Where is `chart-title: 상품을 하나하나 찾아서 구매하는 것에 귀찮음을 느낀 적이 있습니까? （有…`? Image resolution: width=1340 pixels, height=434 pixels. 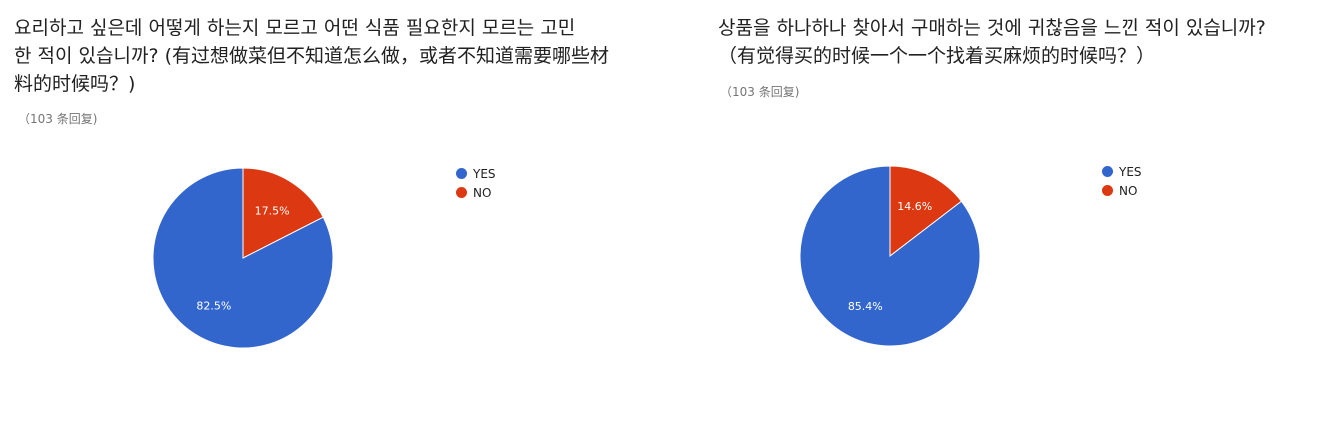 chart-title: 상품을 하나하나 찾아서 구매하는 것에 귀찮음을 느낀 적이 있습니까? （有… is located at coordinates (992, 42).